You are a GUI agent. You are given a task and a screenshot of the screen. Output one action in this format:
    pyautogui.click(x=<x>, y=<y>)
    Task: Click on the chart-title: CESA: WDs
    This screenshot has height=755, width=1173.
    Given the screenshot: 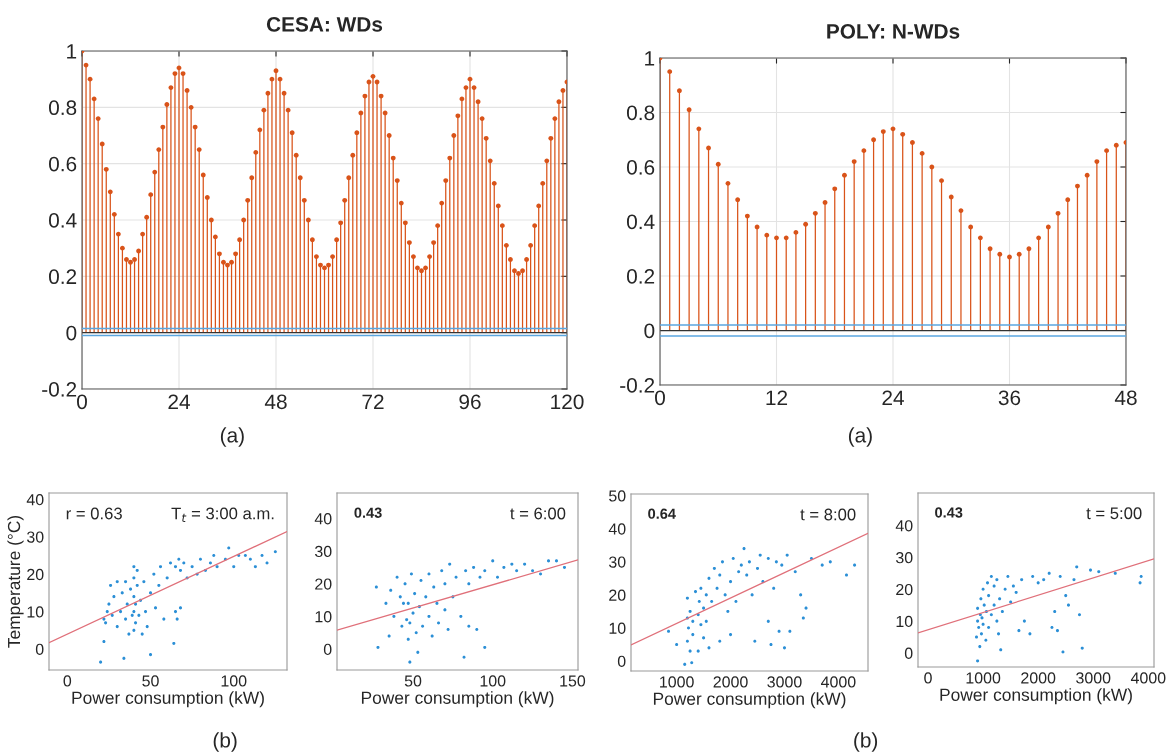 What is the action you would take?
    pyautogui.click(x=324, y=24)
    